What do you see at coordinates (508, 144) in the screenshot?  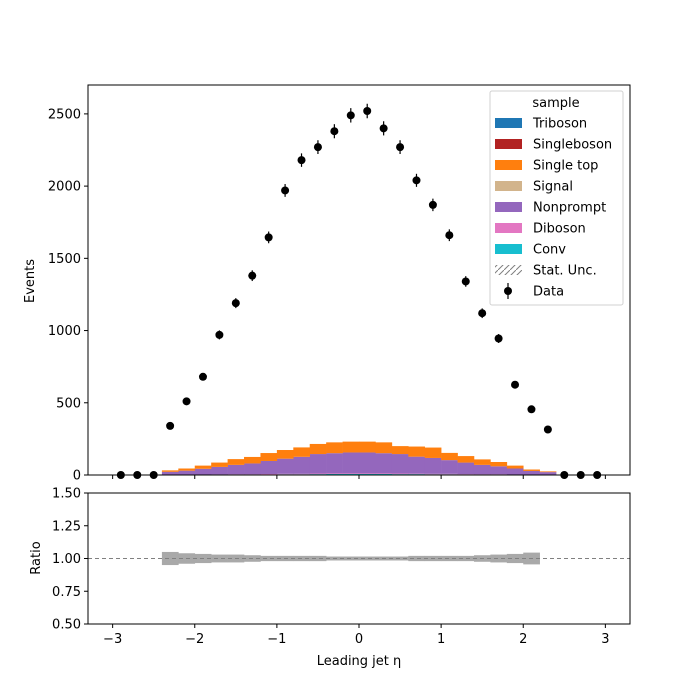 I see `legend-swatch-singleboson` at bounding box center [508, 144].